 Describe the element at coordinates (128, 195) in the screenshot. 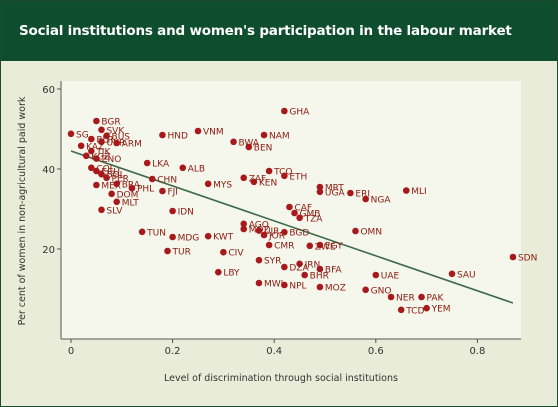

I see `point-label: DOM` at that location.